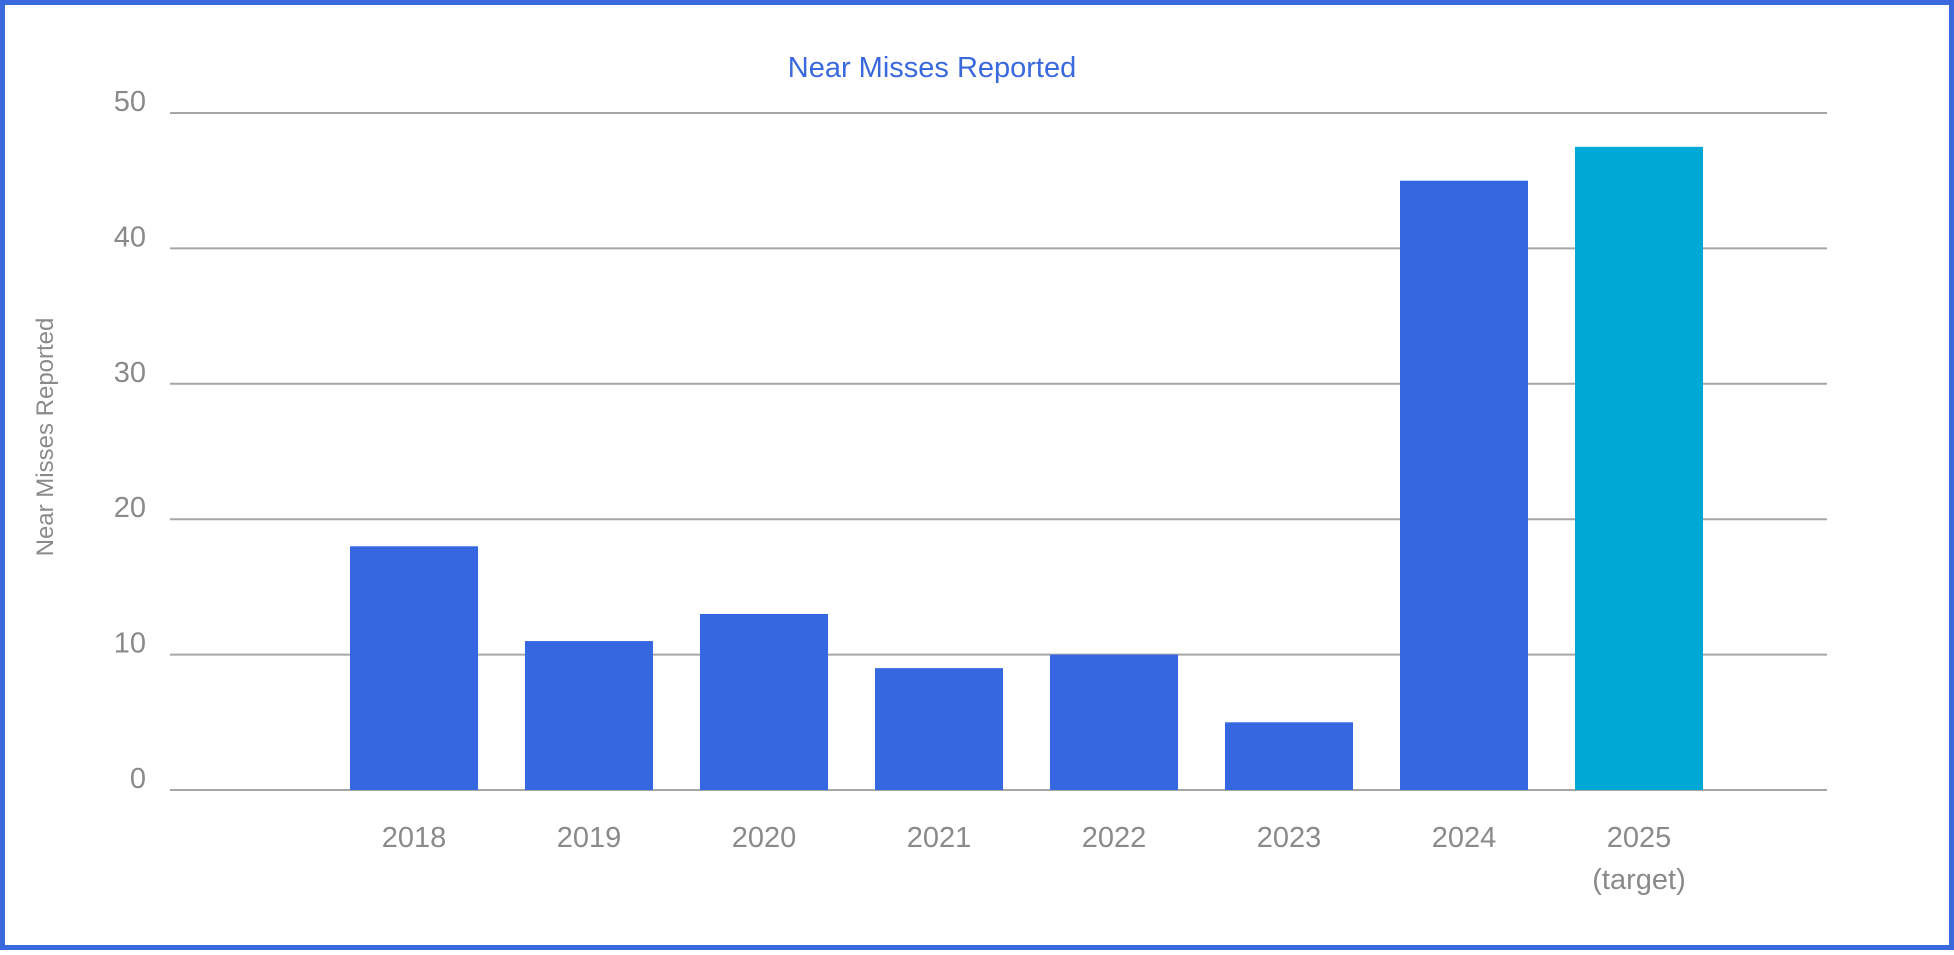 This screenshot has height=955, width=1954. I want to click on x-tick-label: 2024, so click(1464, 838).